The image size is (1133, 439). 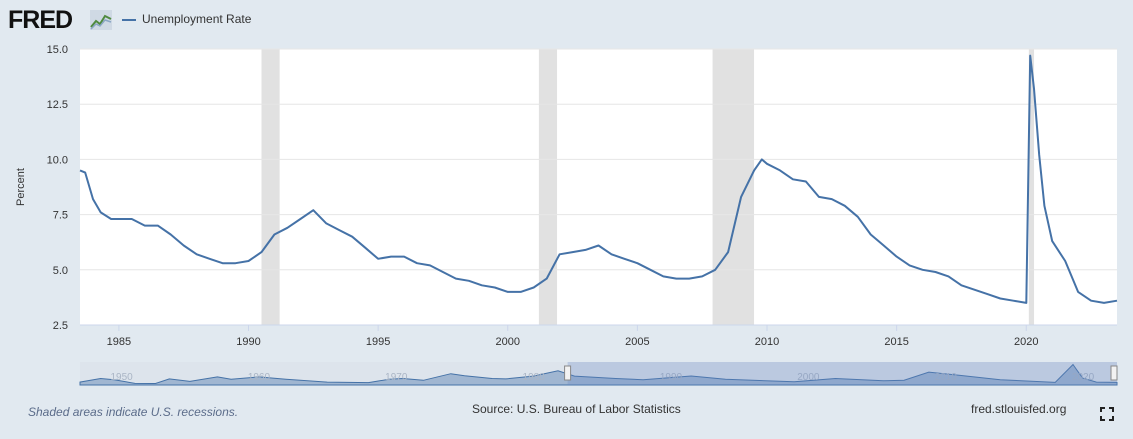 I want to click on navigator-ticks: 1950 1960 1970 1980 1990 2000 2010 2020, so click(x=602, y=377).